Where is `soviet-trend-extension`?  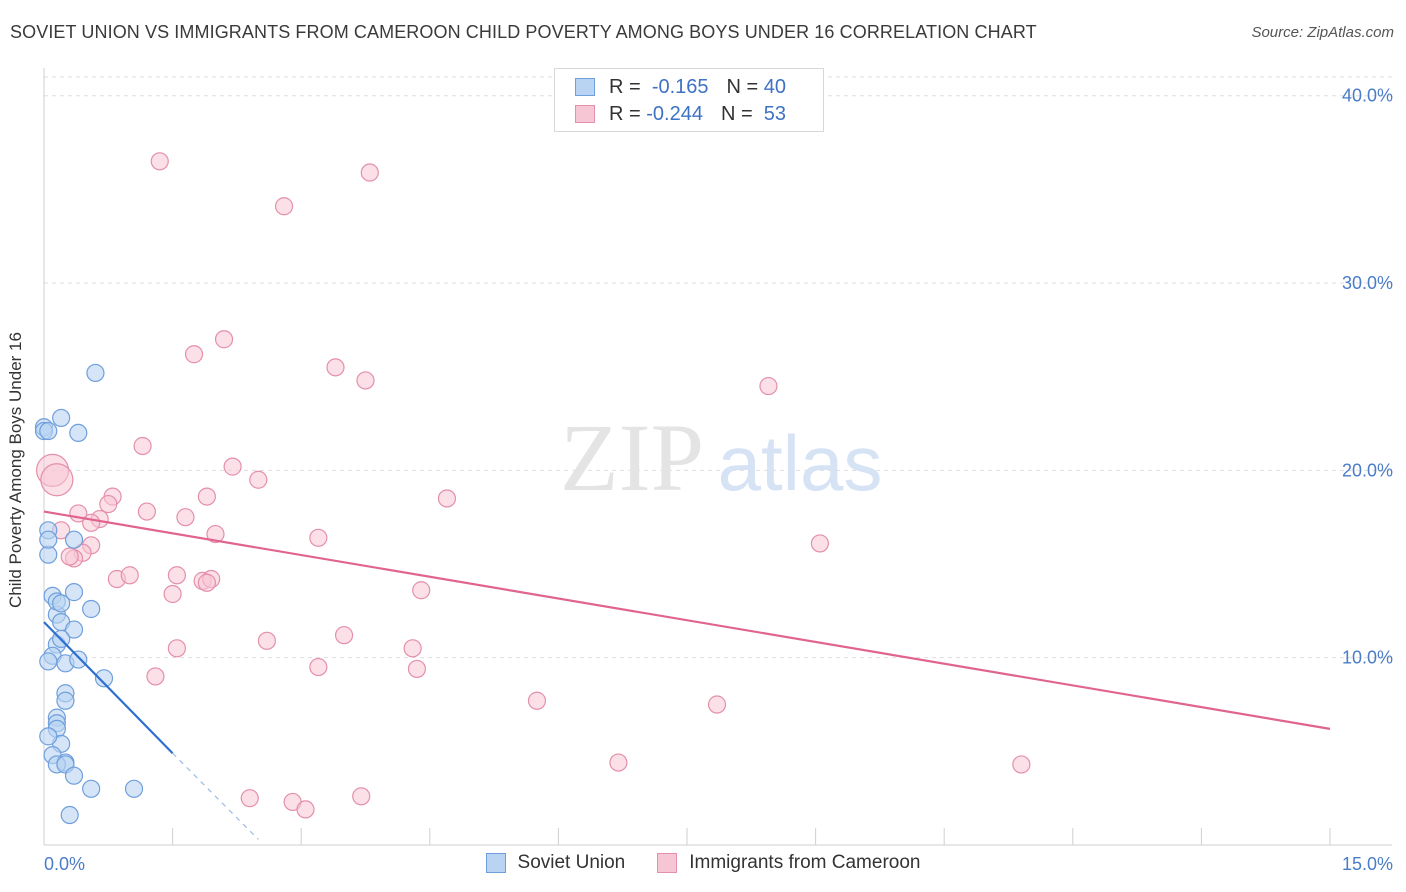 soviet-trend-extension is located at coordinates (215, 796).